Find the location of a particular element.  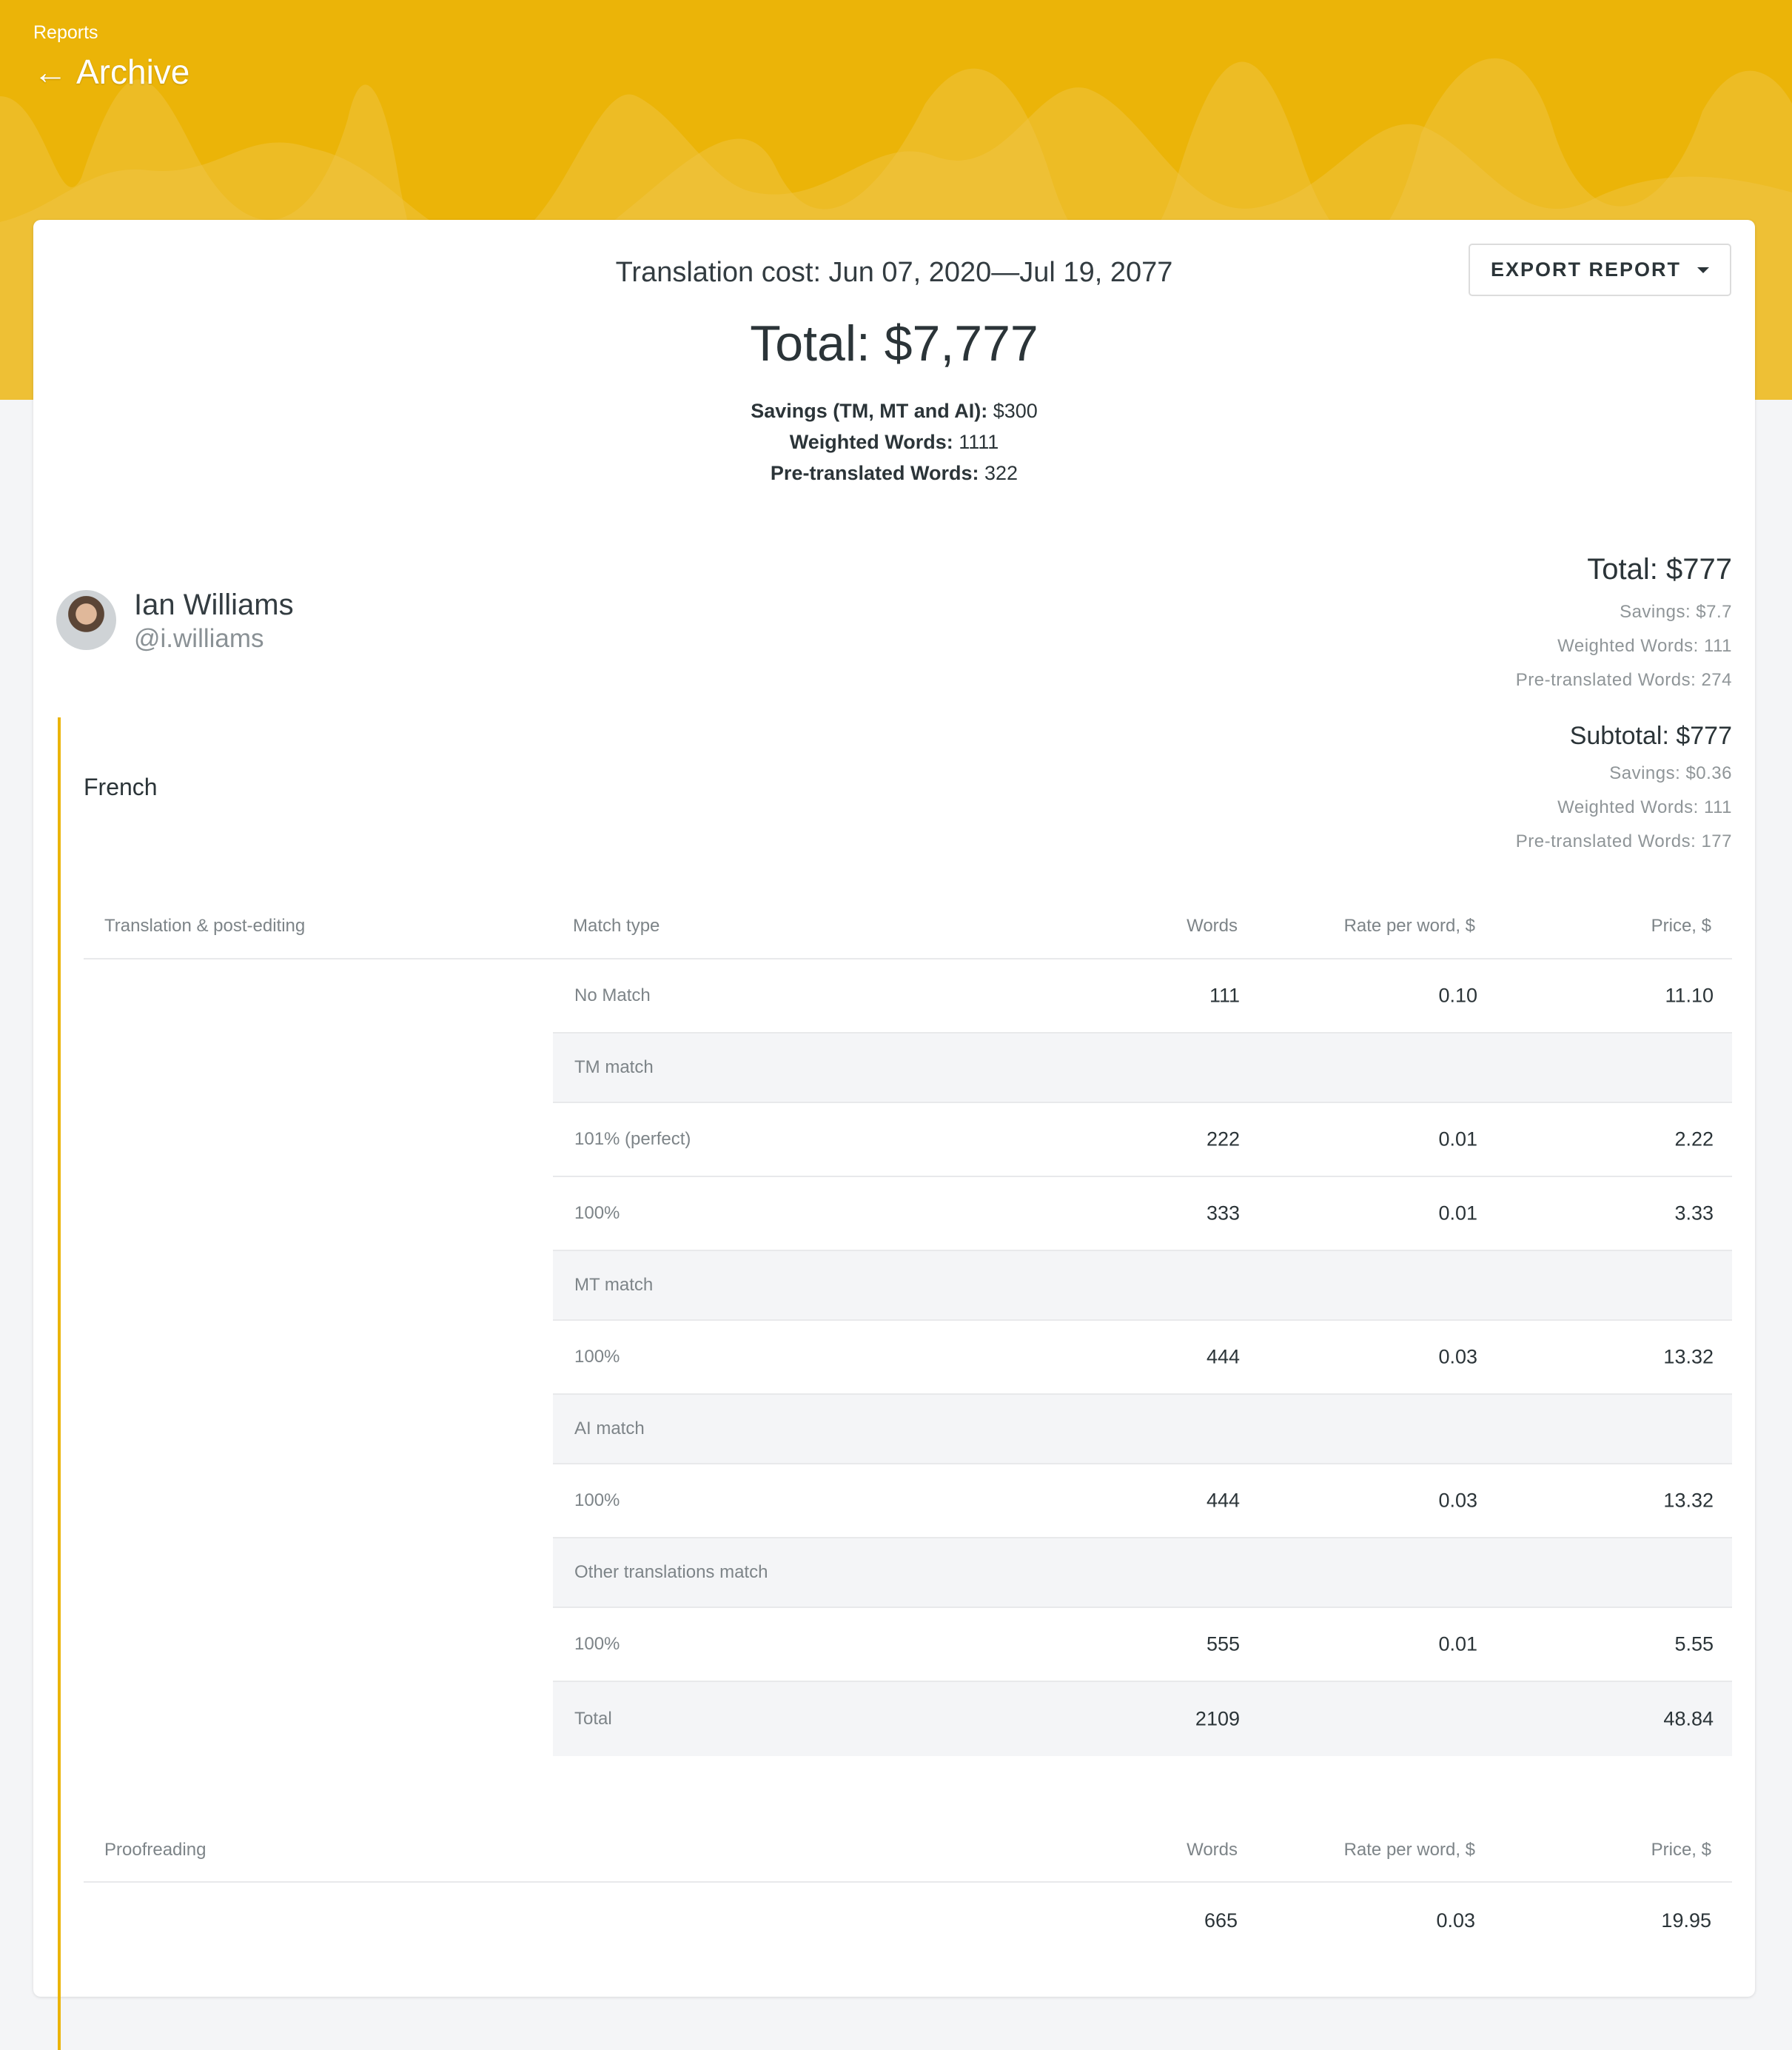

price-cell: 5.55 is located at coordinates (1694, 1644).